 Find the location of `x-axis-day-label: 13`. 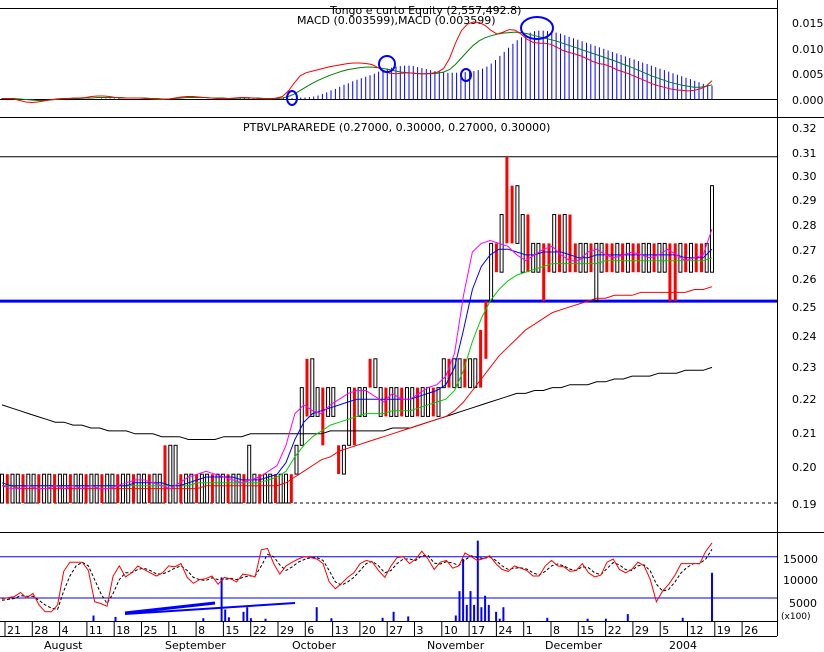

x-axis-day-label: 13 is located at coordinates (342, 630).